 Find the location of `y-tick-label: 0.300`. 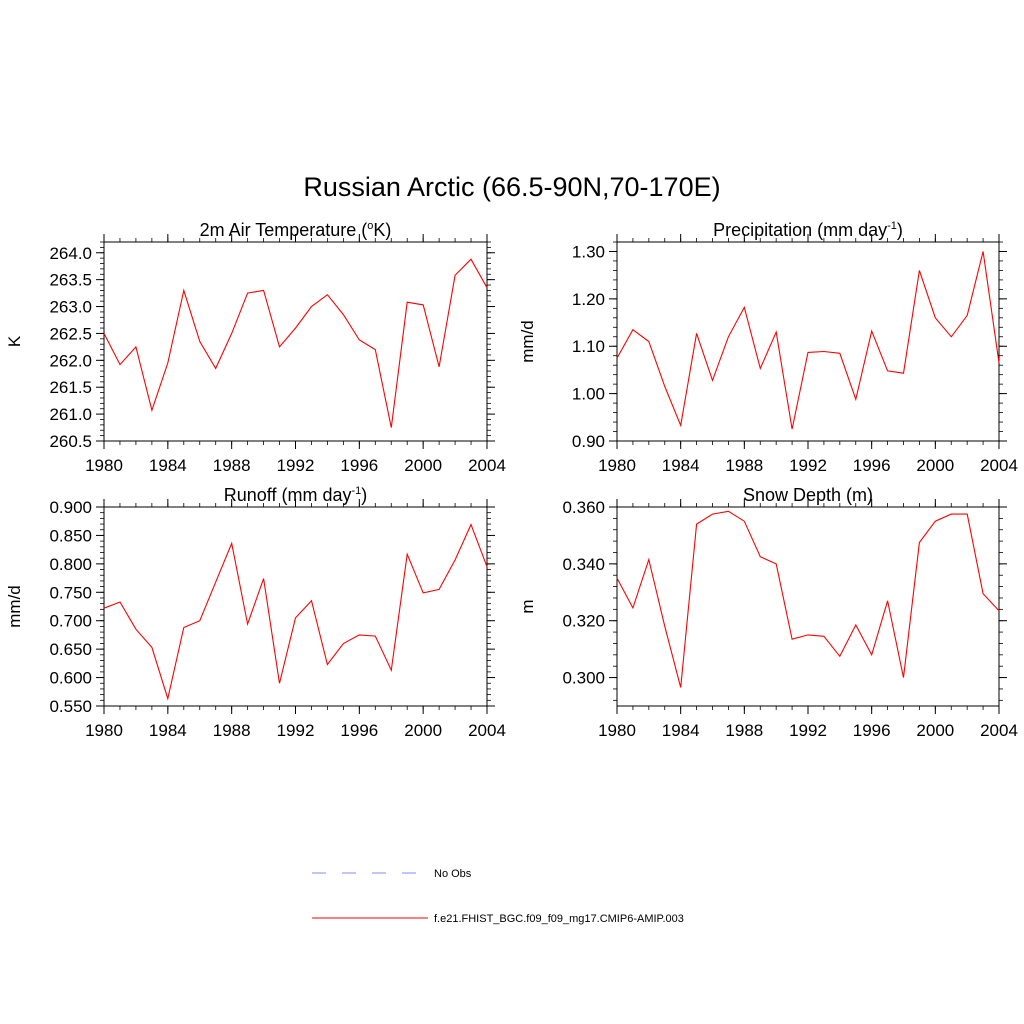

y-tick-label: 0.300 is located at coordinates (583, 678).